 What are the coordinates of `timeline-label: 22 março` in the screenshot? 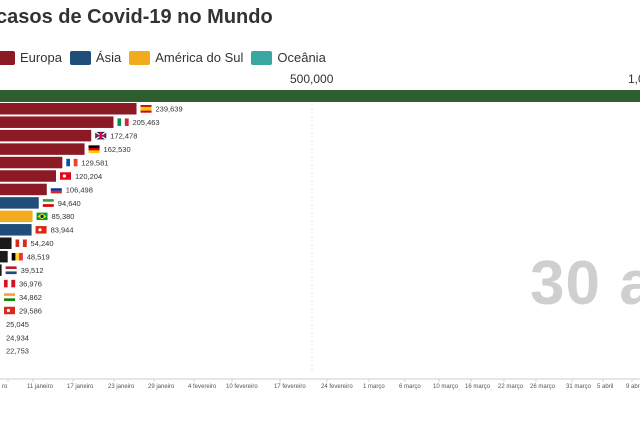 It's located at (511, 387).